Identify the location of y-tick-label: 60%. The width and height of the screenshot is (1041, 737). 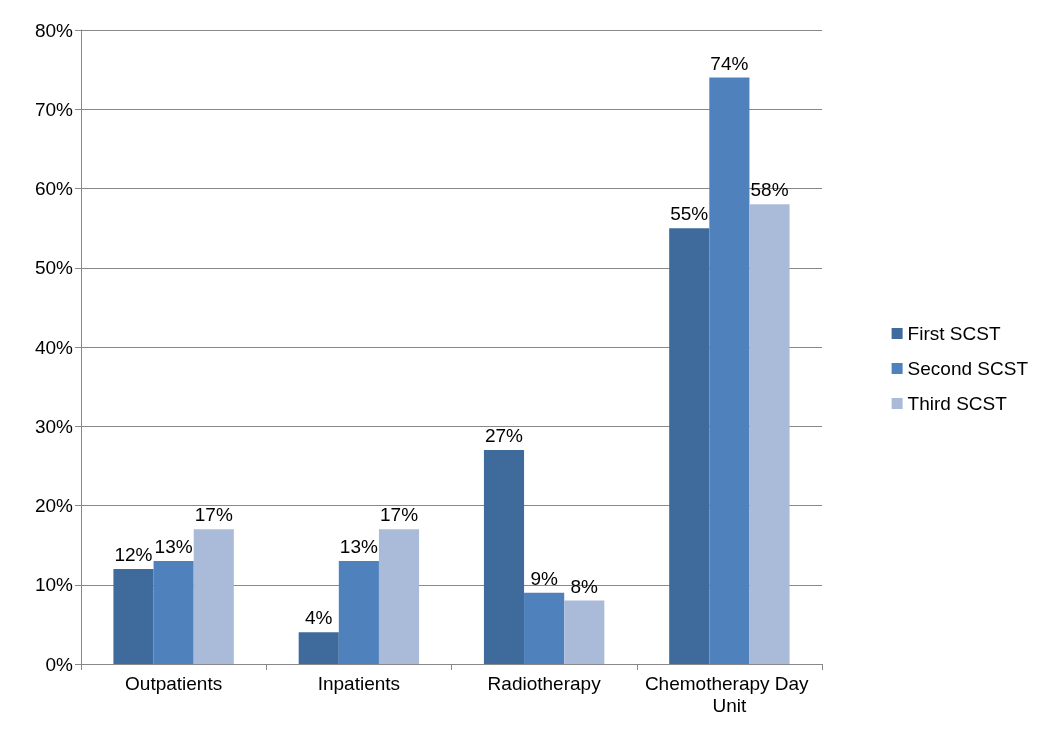
(54, 188).